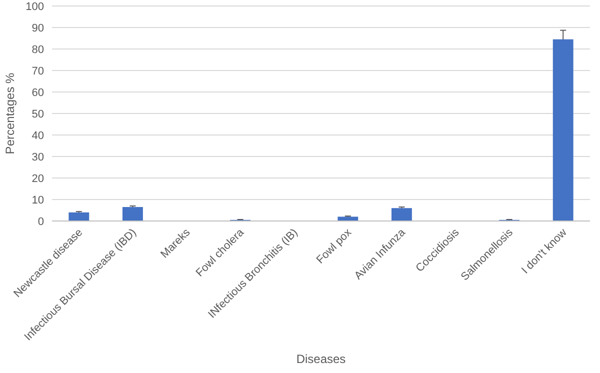 This screenshot has width=600, height=373. I want to click on y-tick-label: 60, so click(38, 92).